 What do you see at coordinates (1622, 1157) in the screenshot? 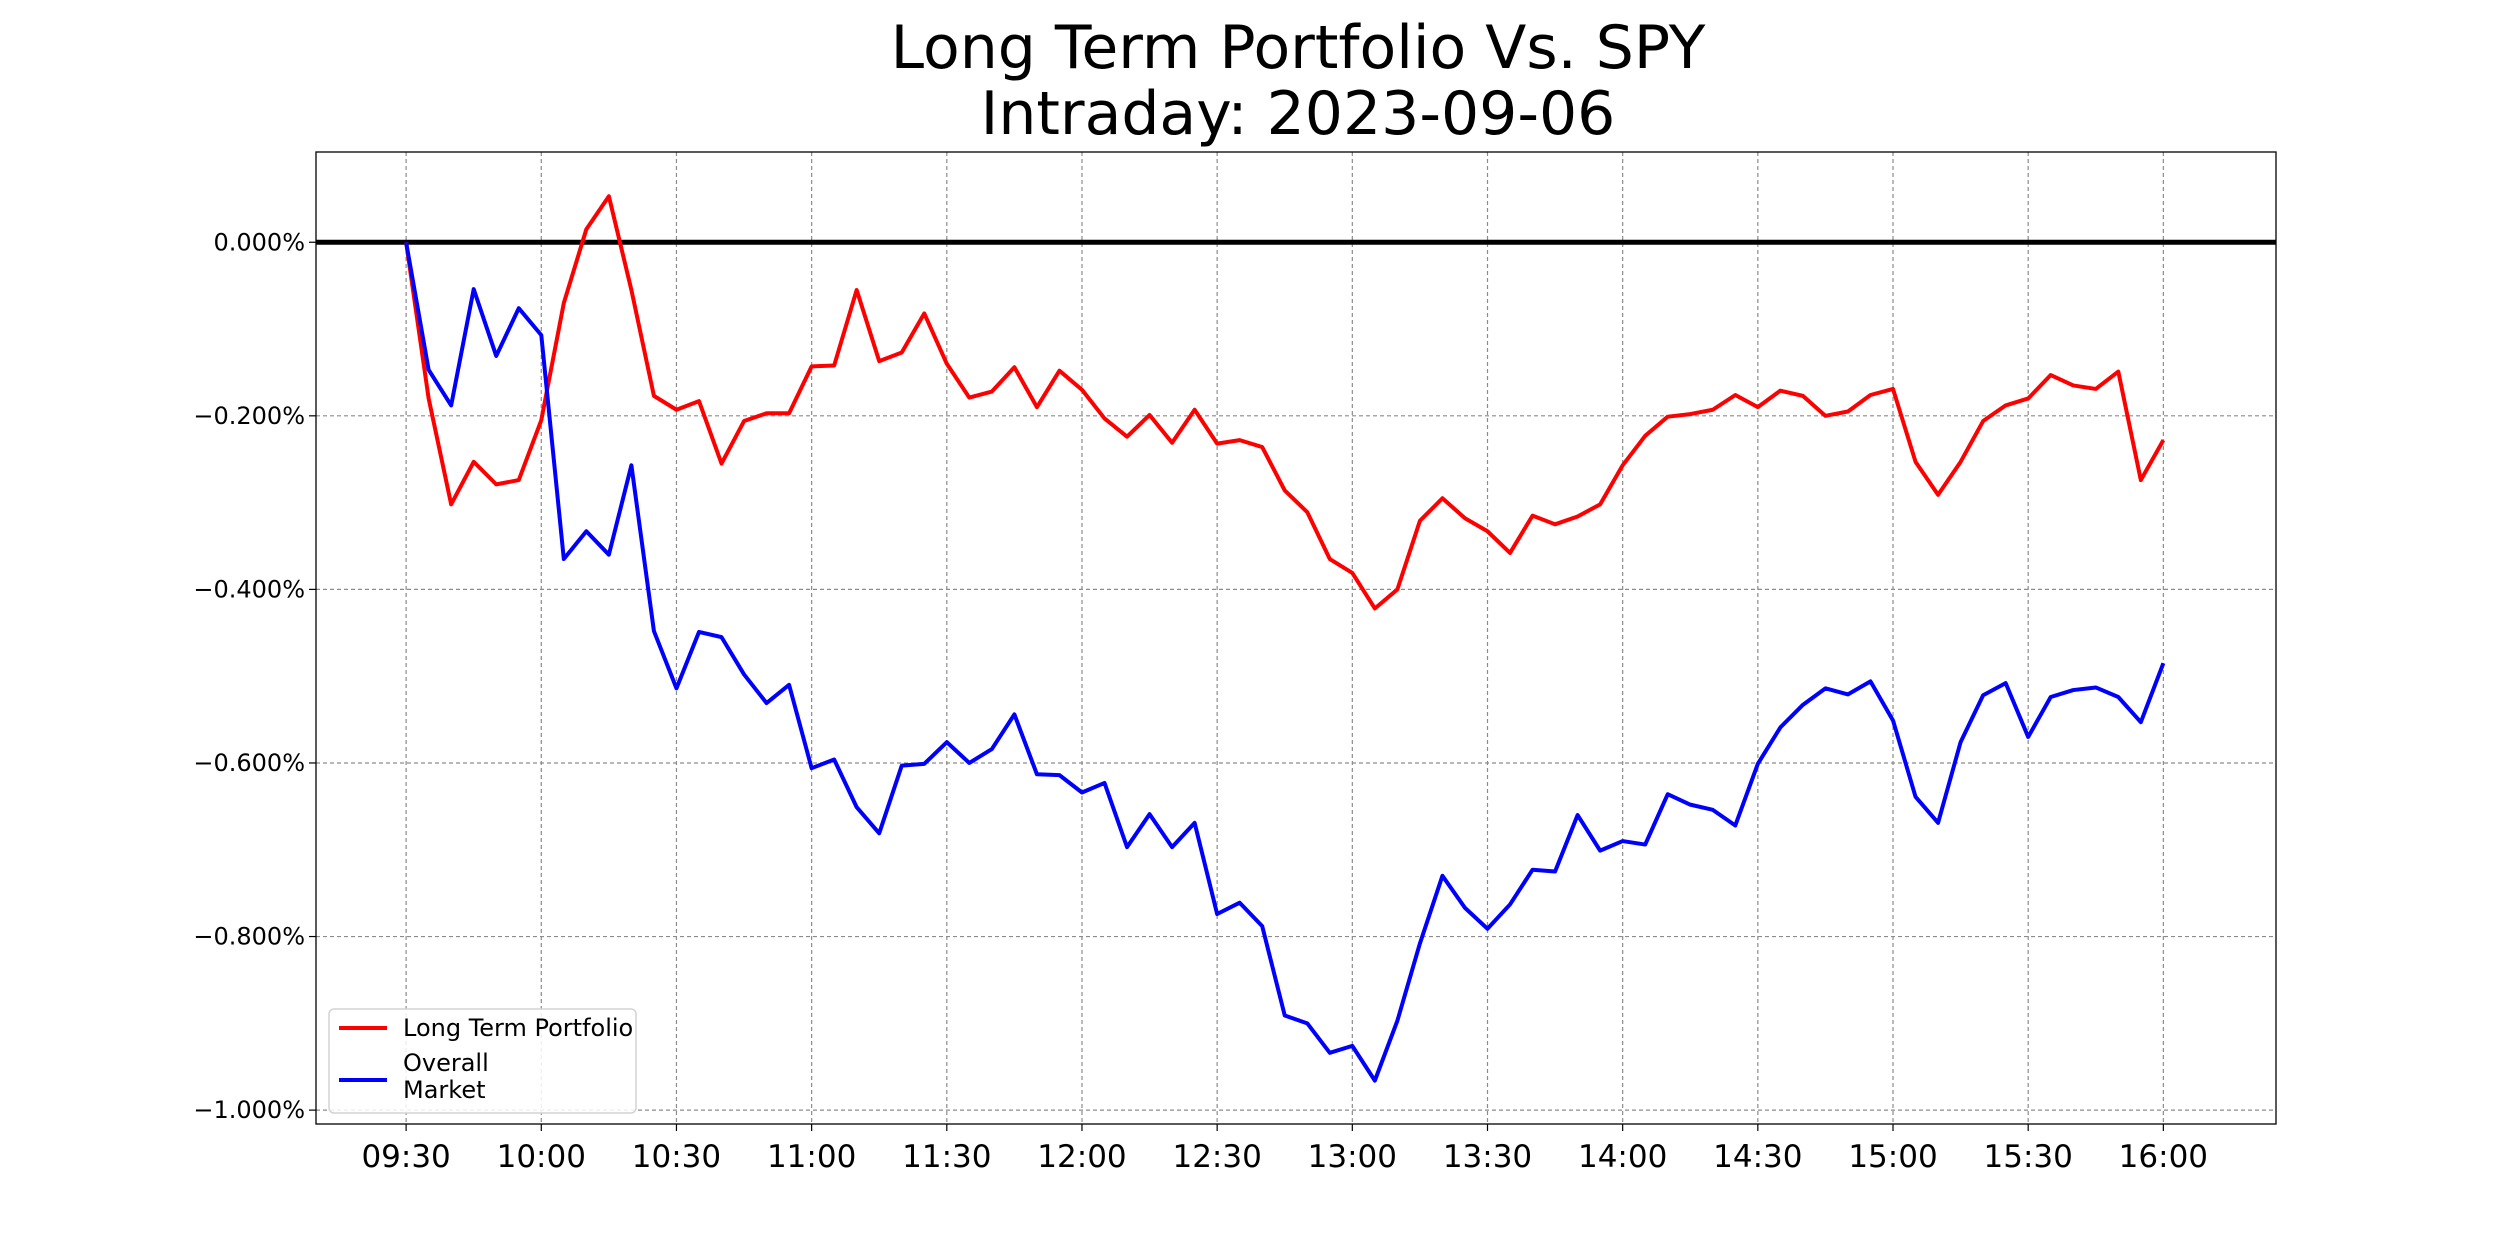
I see `x-tick-label: 14:00` at bounding box center [1622, 1157].